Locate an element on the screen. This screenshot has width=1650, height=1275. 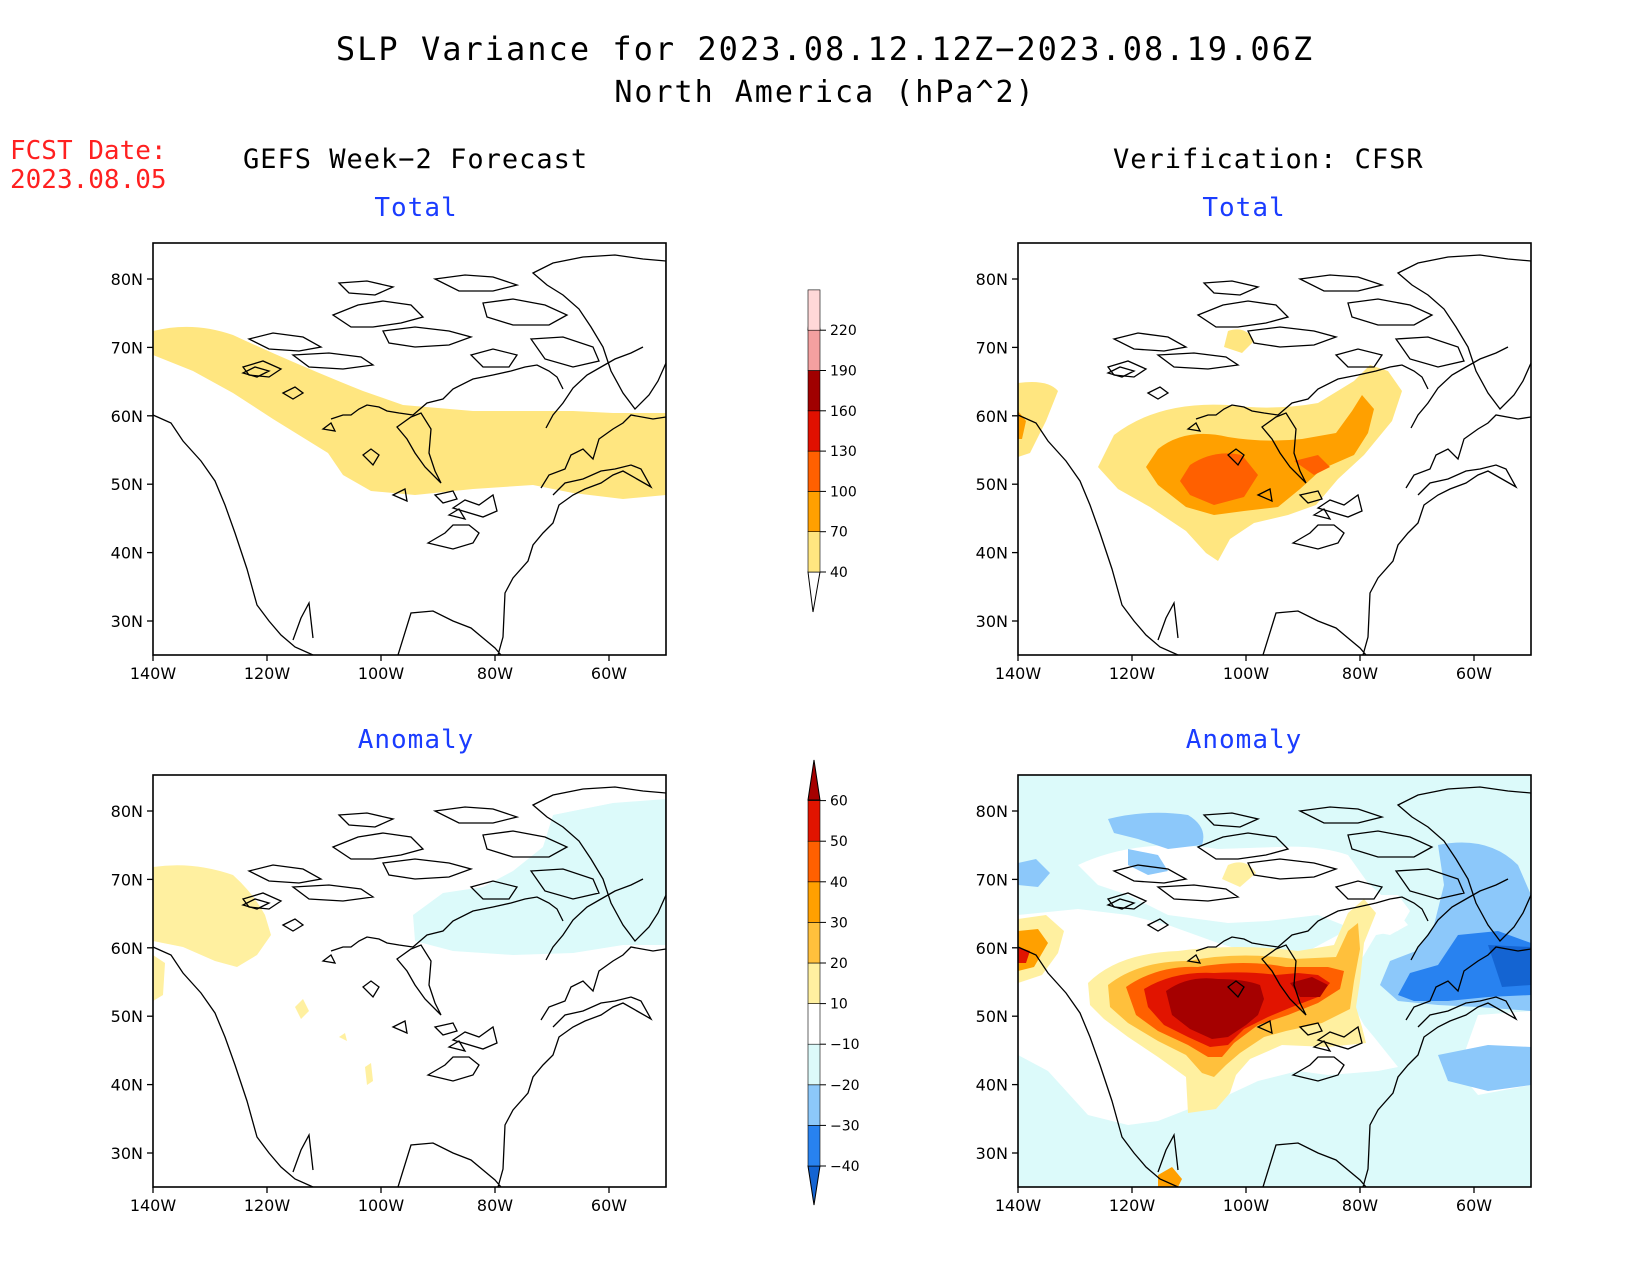
forecast-date-value: 2023.08.05 is located at coordinates (88, 180).